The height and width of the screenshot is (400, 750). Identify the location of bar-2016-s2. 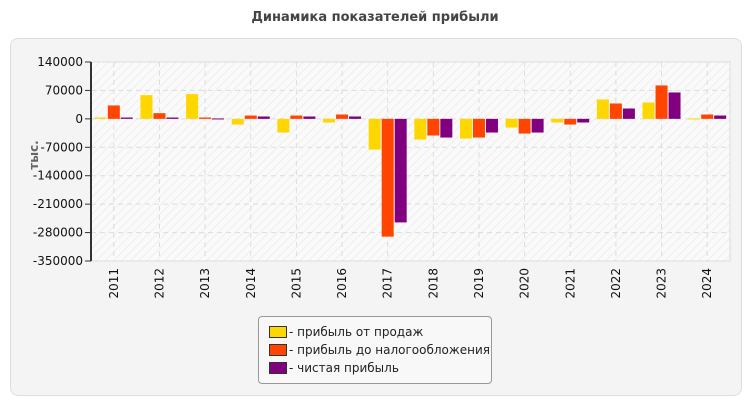
(355, 117).